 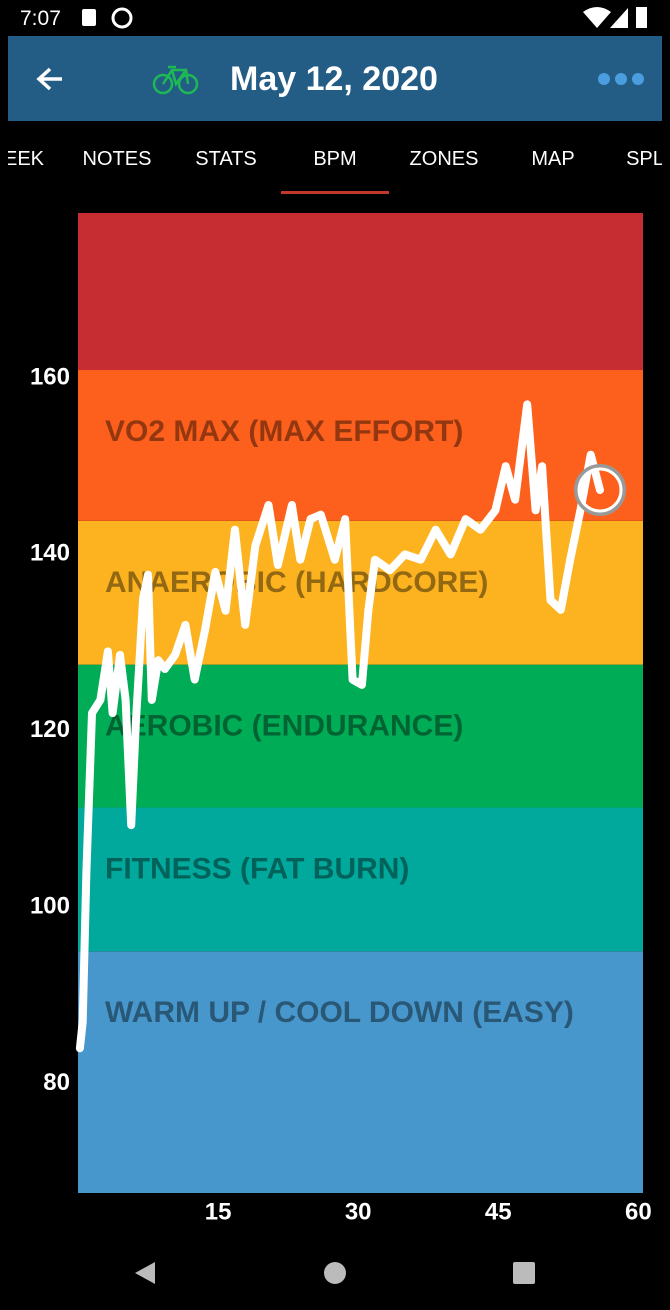 I want to click on y-tick-label: 100, so click(x=50, y=906).